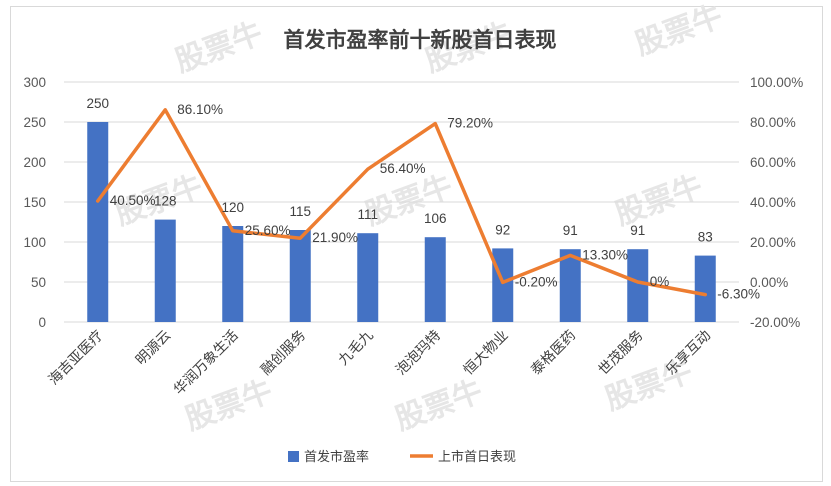 The width and height of the screenshot is (831, 486). What do you see at coordinates (34, 162) in the screenshot?
I see `y-left-tick-label: 200` at bounding box center [34, 162].